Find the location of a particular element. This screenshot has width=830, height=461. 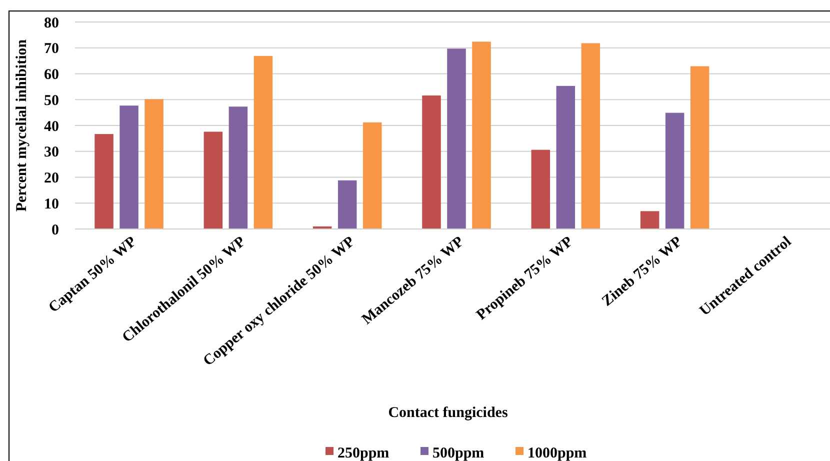

y-tick-label: 40 is located at coordinates (51, 126).